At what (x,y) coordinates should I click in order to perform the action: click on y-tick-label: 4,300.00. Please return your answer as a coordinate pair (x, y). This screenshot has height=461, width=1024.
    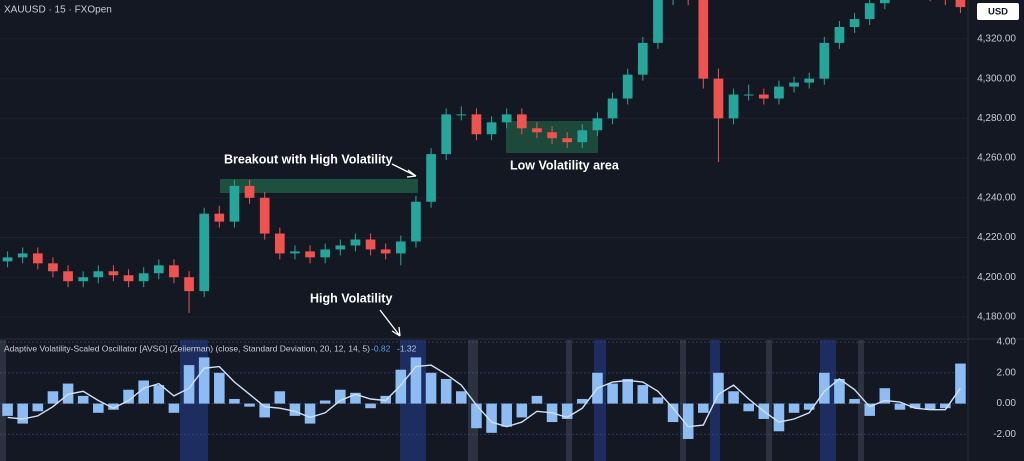
    Looking at the image, I should click on (996, 78).